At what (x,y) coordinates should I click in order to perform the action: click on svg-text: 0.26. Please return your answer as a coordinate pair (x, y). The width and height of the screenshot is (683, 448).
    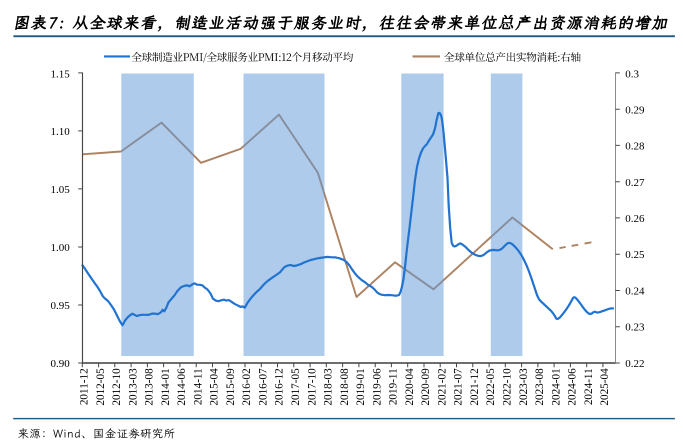
    Looking at the image, I should click on (635, 219).